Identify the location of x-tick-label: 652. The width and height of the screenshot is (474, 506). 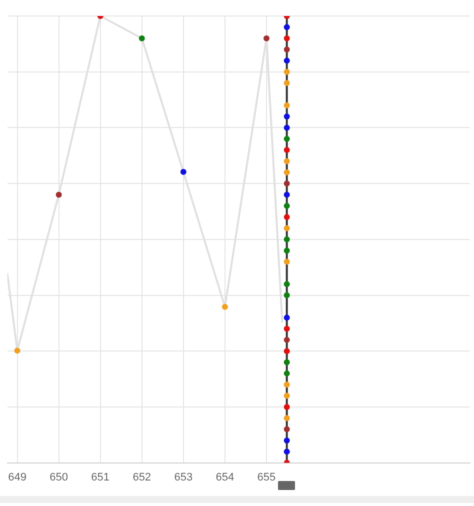
(142, 477).